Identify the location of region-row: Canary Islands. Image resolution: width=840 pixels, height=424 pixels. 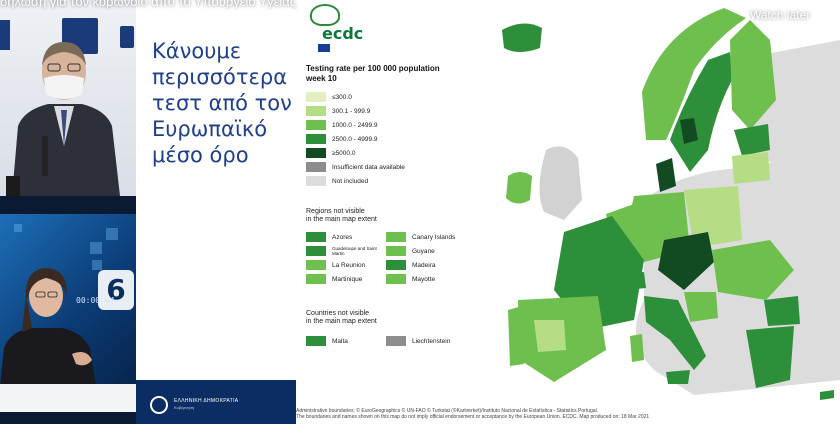
(420, 237).